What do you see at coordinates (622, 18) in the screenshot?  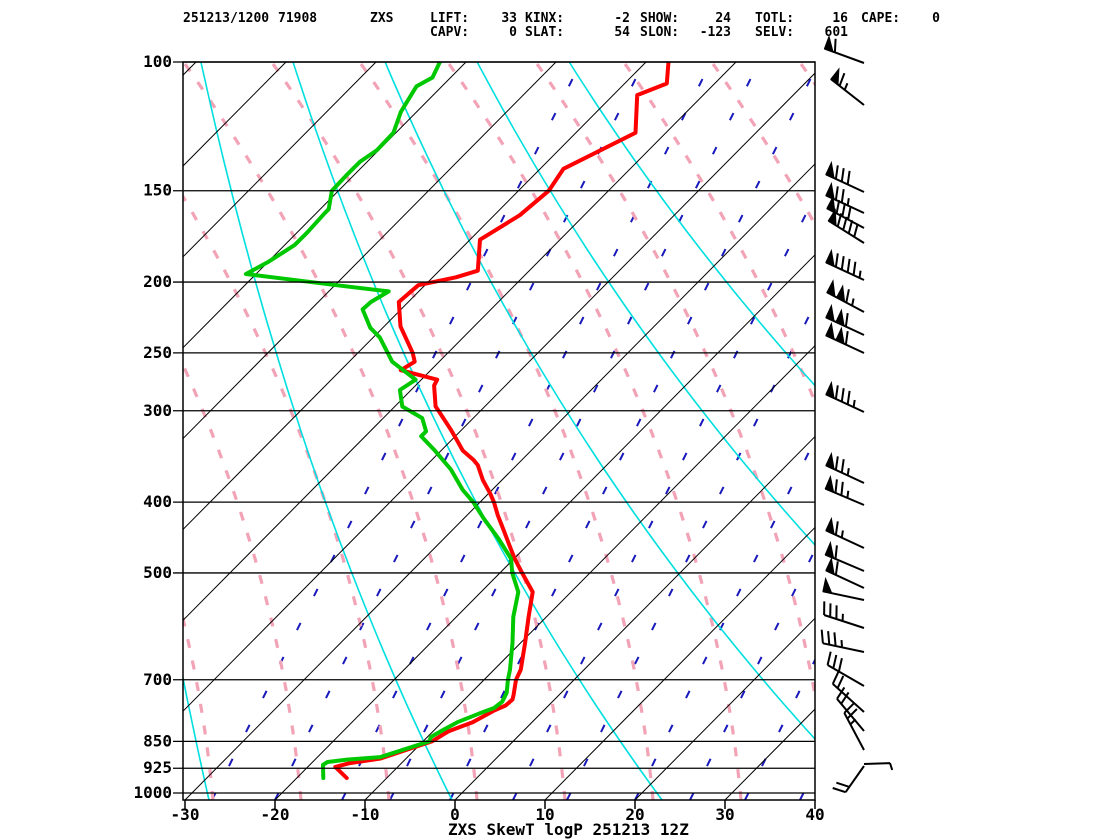 I see `kinx-value: -2` at bounding box center [622, 18].